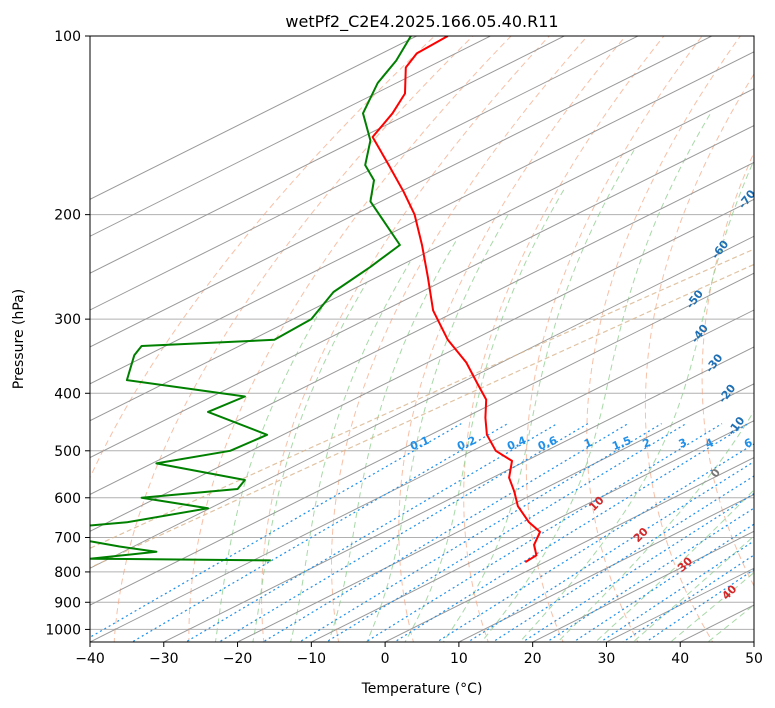 The width and height of the screenshot is (775, 708). I want to click on x-tick-label: −30, so click(164, 659).